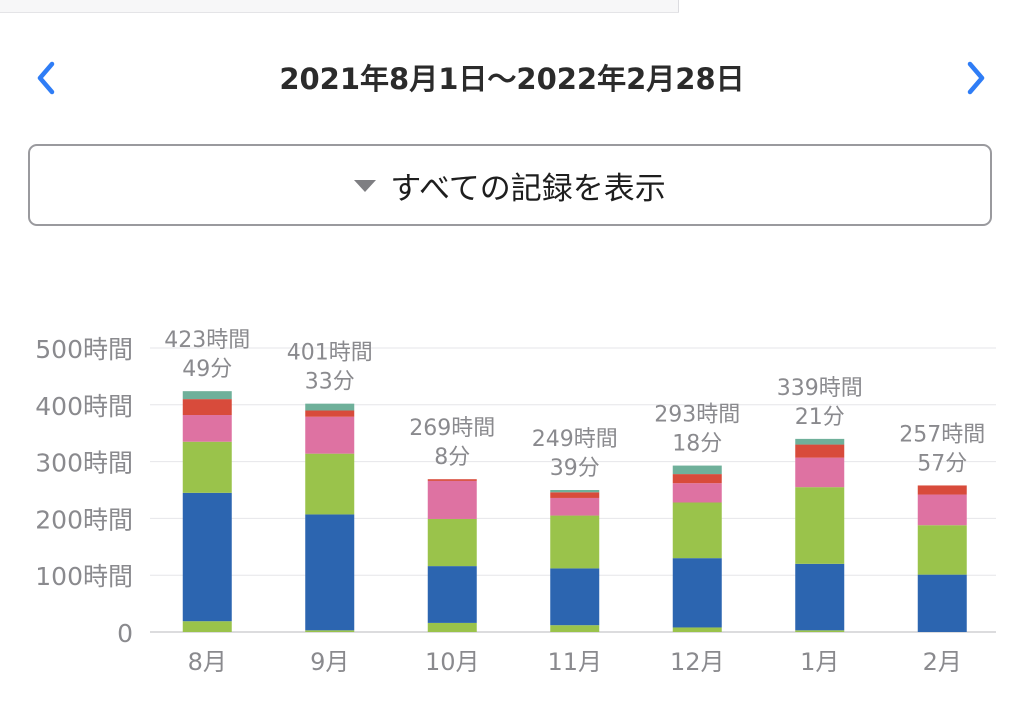 The height and width of the screenshot is (720, 1024). What do you see at coordinates (207, 369) in the screenshot?
I see `total-minutes-label: 49分` at bounding box center [207, 369].